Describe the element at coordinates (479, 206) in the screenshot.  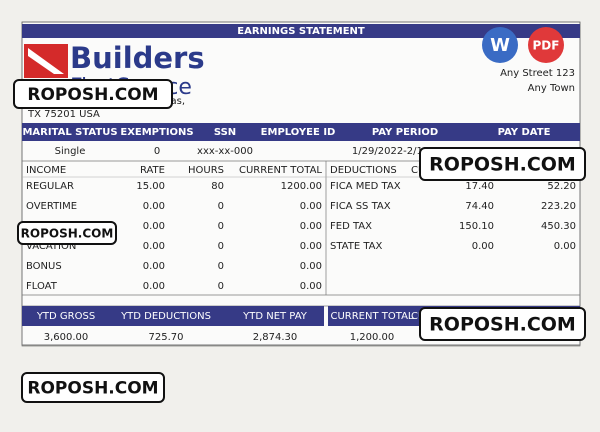
I see `deduction-cell: 74.40` at that location.